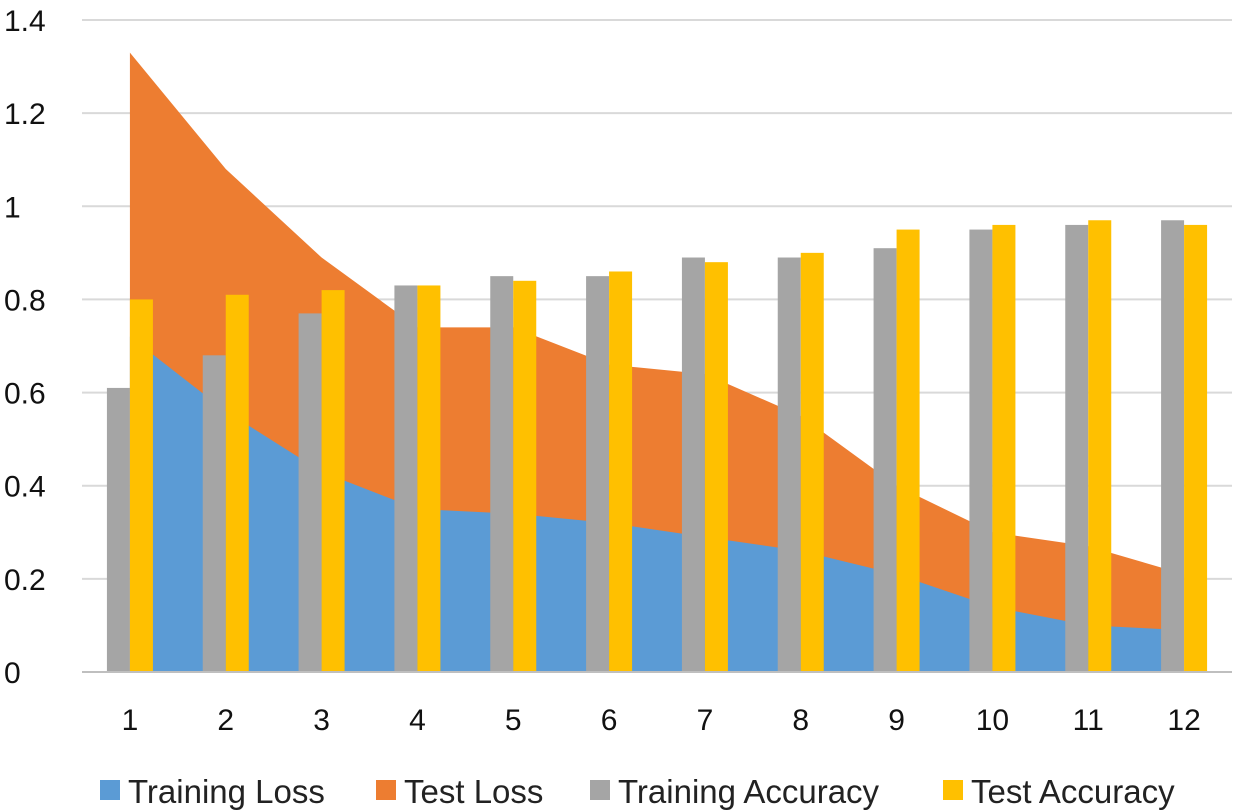 The height and width of the screenshot is (812, 1250). Describe the element at coordinates (992, 720) in the screenshot. I see `x-tick-label: 10` at that location.